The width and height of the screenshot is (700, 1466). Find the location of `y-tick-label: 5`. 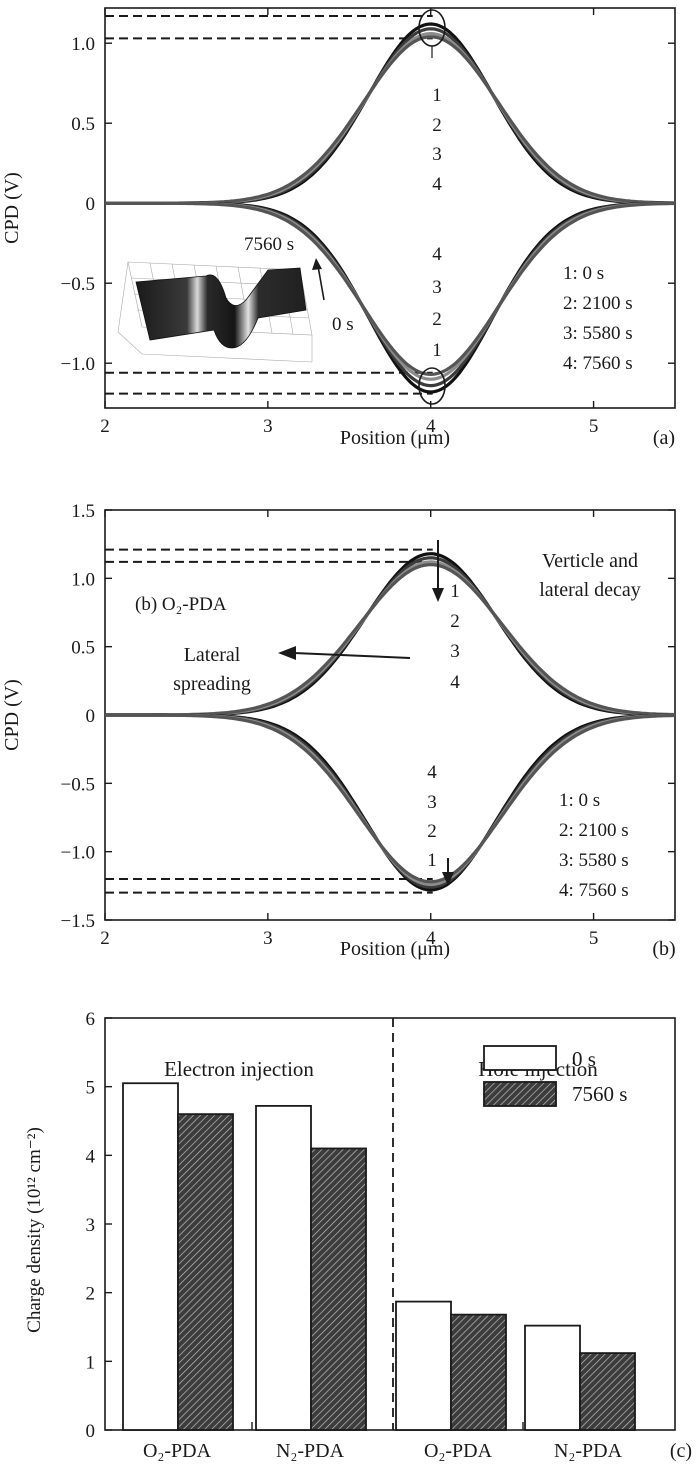

y-tick-label: 5 is located at coordinates (91, 1088).